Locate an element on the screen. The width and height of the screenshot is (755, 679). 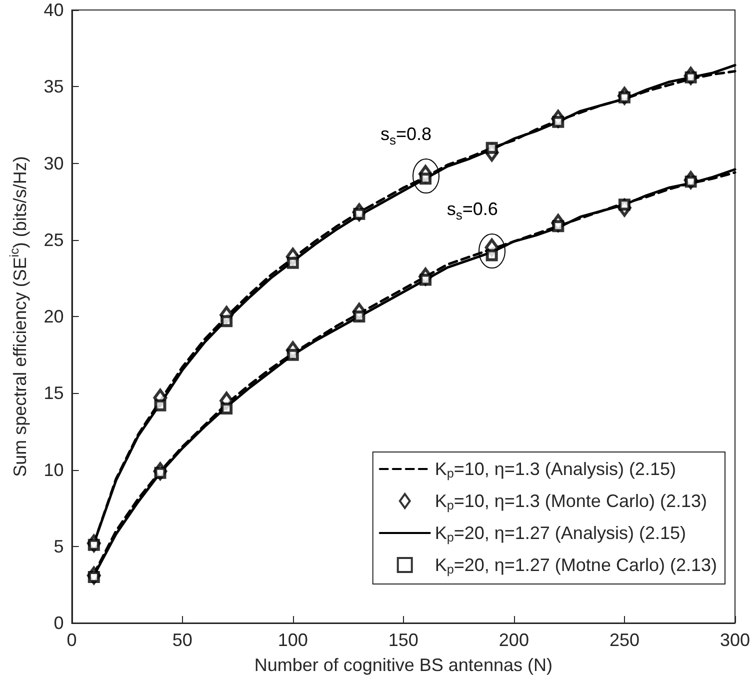
y-tick-label: 5 is located at coordinates (59, 546).